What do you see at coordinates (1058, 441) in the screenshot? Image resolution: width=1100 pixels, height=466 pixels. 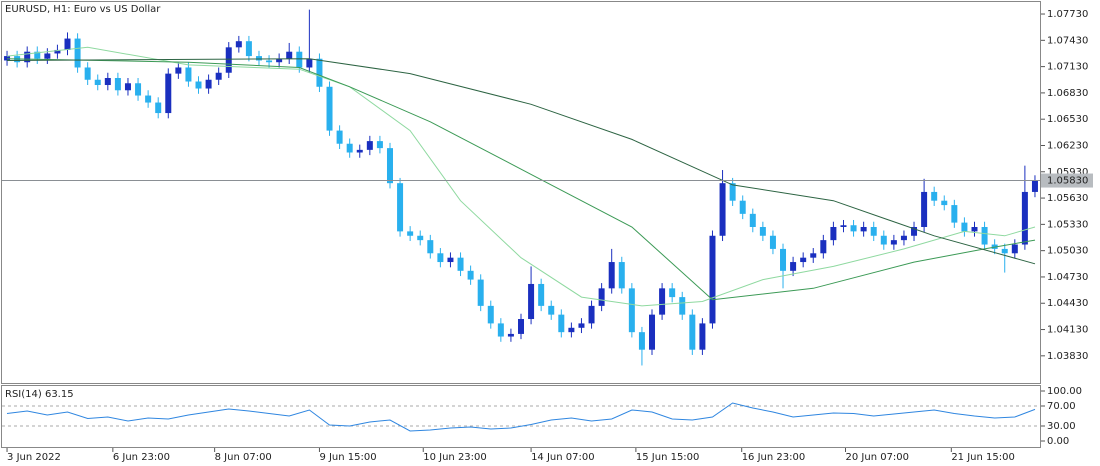 I see `y-tick-label: 0.00` at bounding box center [1058, 441].